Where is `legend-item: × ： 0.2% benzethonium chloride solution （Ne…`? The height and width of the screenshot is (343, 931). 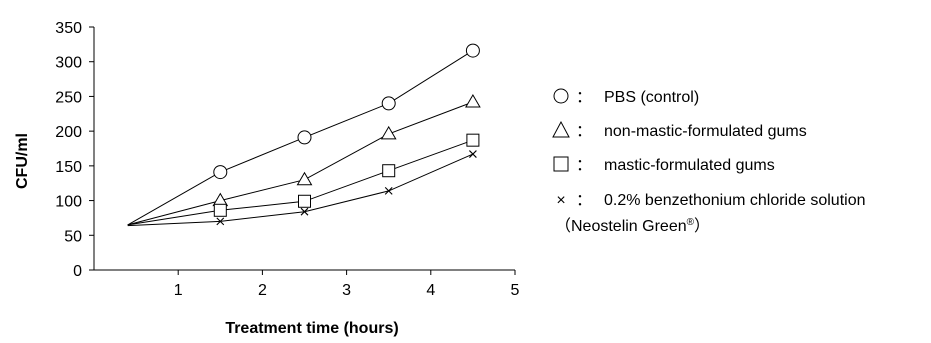 legend-item: × ： 0.2% benzethonium chloride solution （Ne… is located at coordinates (710, 213).